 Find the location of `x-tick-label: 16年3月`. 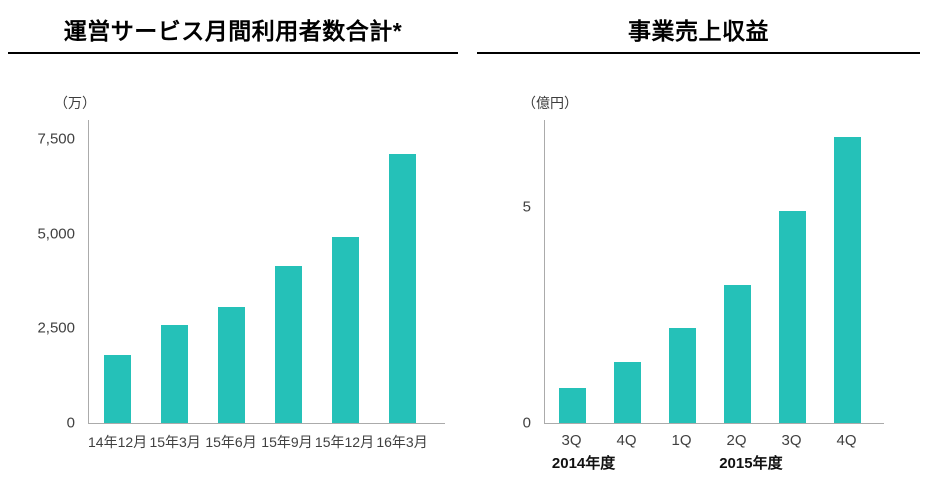

x-tick-label: 16年3月 is located at coordinates (402, 442).